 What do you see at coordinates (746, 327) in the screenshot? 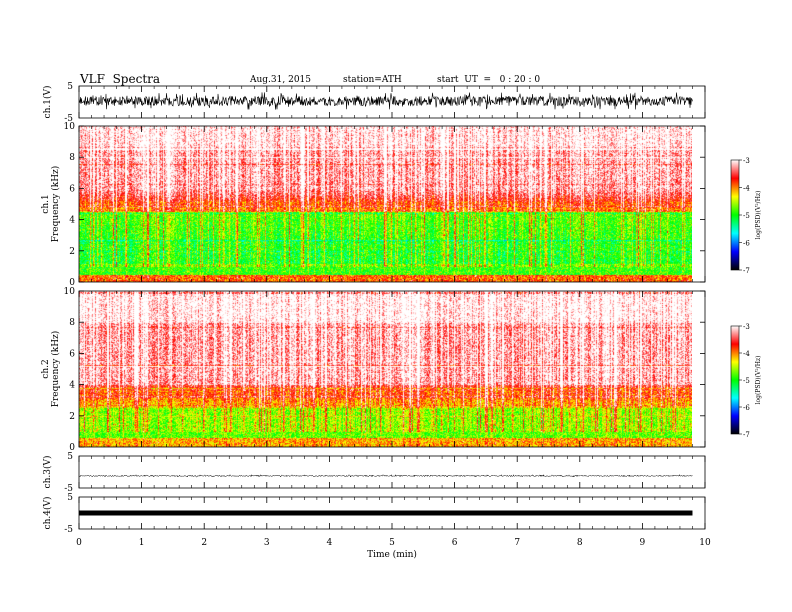
I see `ch2-colorbar-tick-0: -3` at bounding box center [746, 327].